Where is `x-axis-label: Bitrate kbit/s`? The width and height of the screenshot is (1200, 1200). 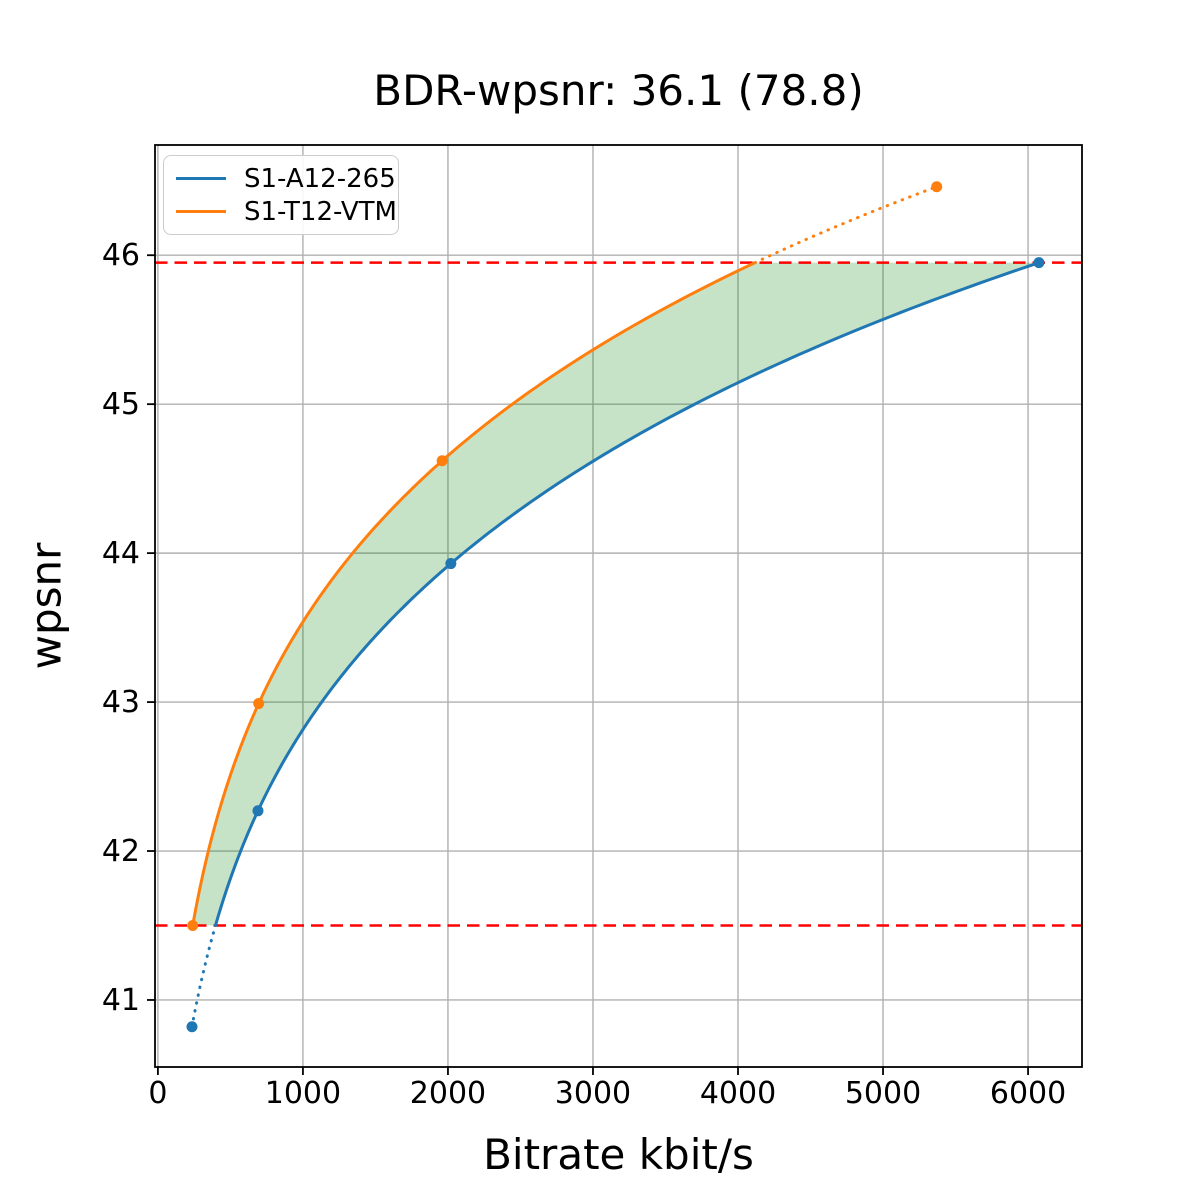
x-axis-label: Bitrate kbit/s is located at coordinates (618, 1154).